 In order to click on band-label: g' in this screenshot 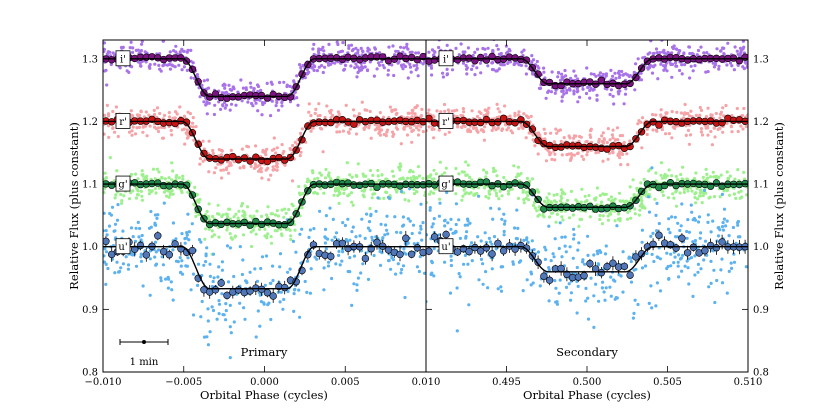, I will do `click(122, 185)`.